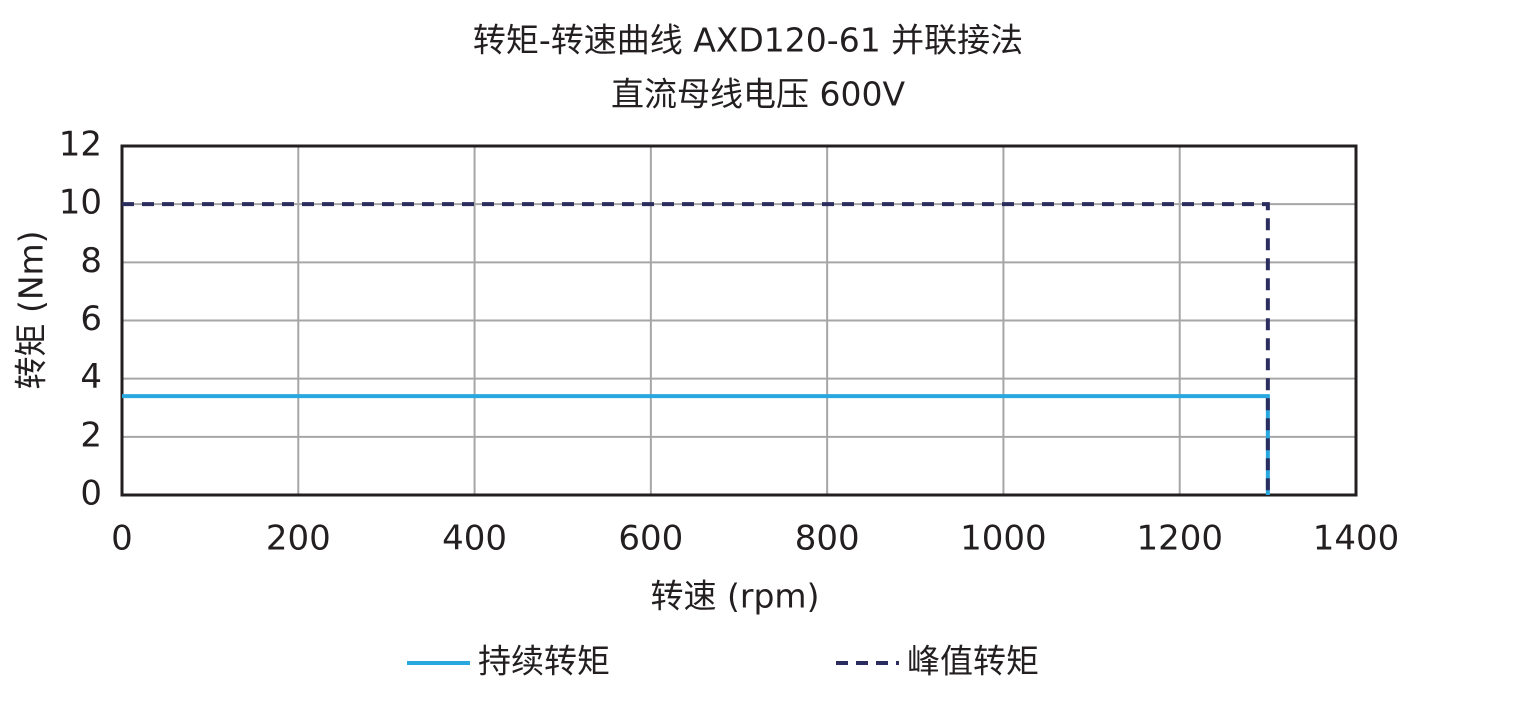 This screenshot has height=706, width=1527. What do you see at coordinates (544, 661) in the screenshot?
I see `legend-label: 持续转矩` at bounding box center [544, 661].